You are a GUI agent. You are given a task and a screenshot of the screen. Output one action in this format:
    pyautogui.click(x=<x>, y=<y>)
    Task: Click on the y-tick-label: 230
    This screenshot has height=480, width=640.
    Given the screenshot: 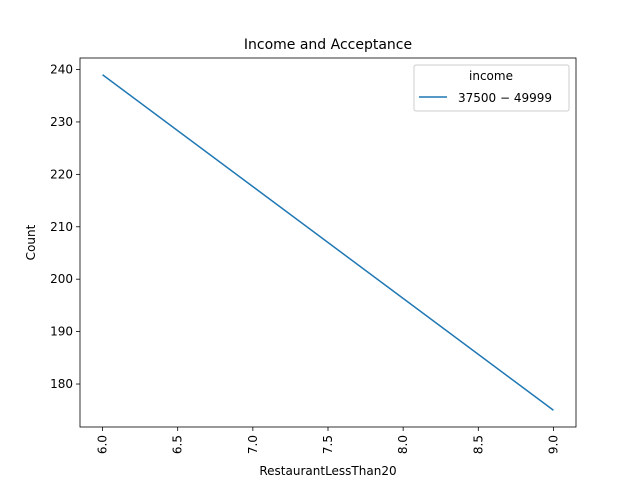 What is the action you would take?
    pyautogui.click(x=61, y=122)
    